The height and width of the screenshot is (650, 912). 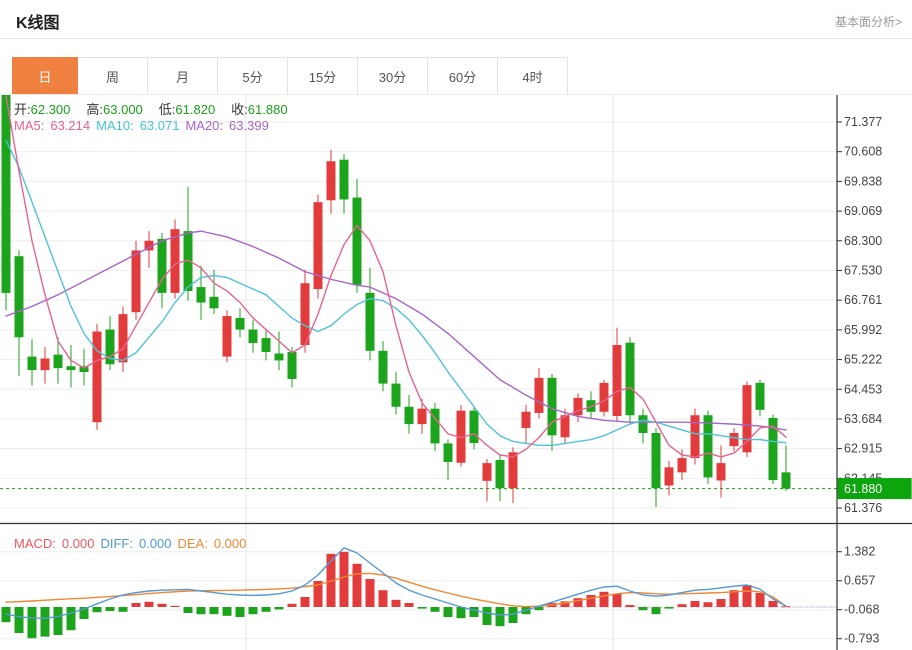 What do you see at coordinates (456, 94) in the screenshot?
I see `tab-bar-underline` at bounding box center [456, 94].